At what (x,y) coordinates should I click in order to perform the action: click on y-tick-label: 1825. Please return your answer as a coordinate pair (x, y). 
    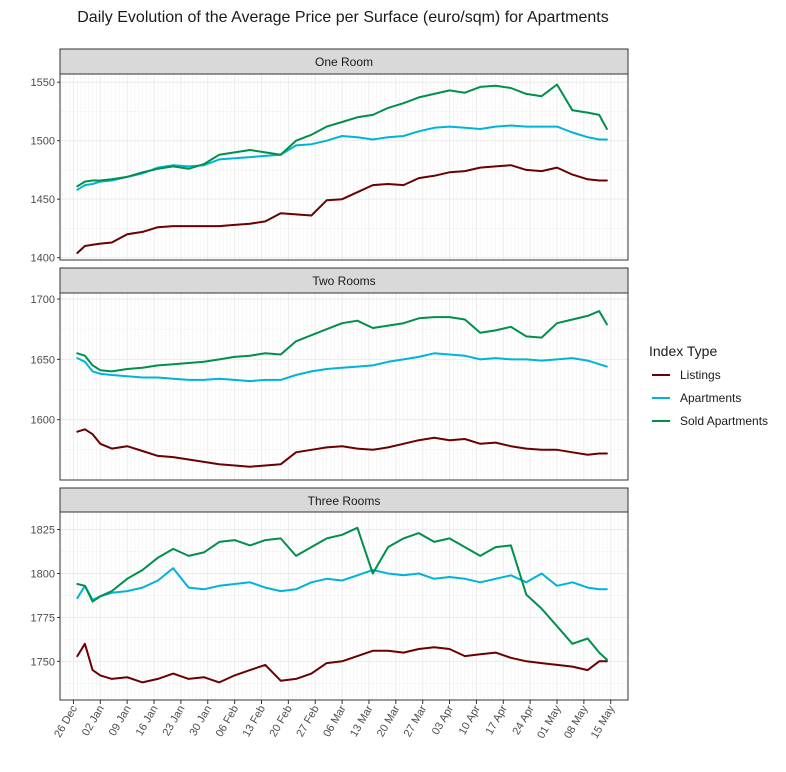
    Looking at the image, I should click on (43, 531).